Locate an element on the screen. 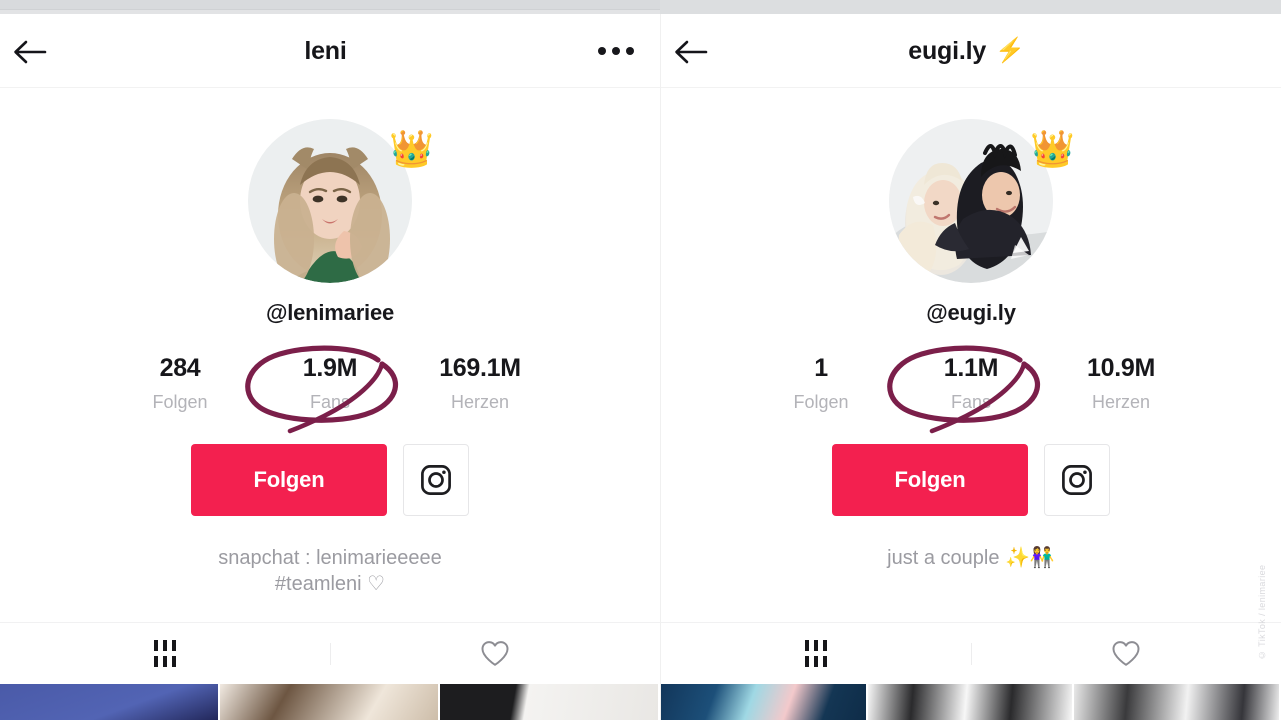 The width and height of the screenshot is (1281, 720). stat-fans-value: 1.9M is located at coordinates (330, 368).